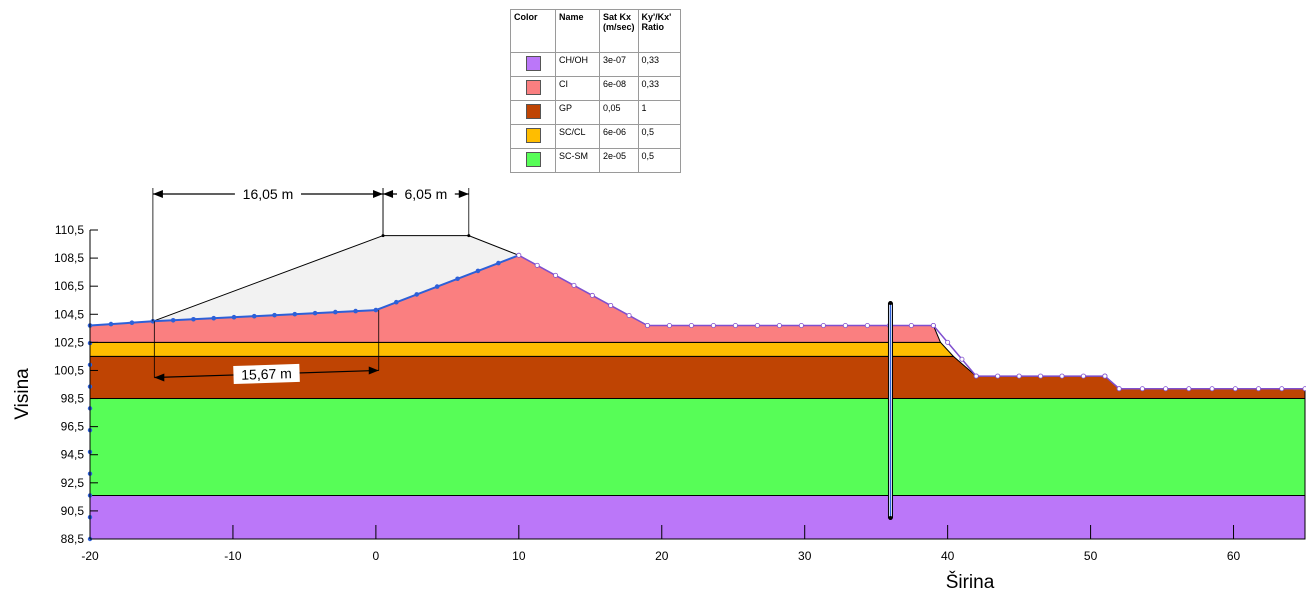 This screenshot has height=595, width=1306. What do you see at coordinates (268, 194) in the screenshot?
I see `dimension-label: 16,05 m` at bounding box center [268, 194].